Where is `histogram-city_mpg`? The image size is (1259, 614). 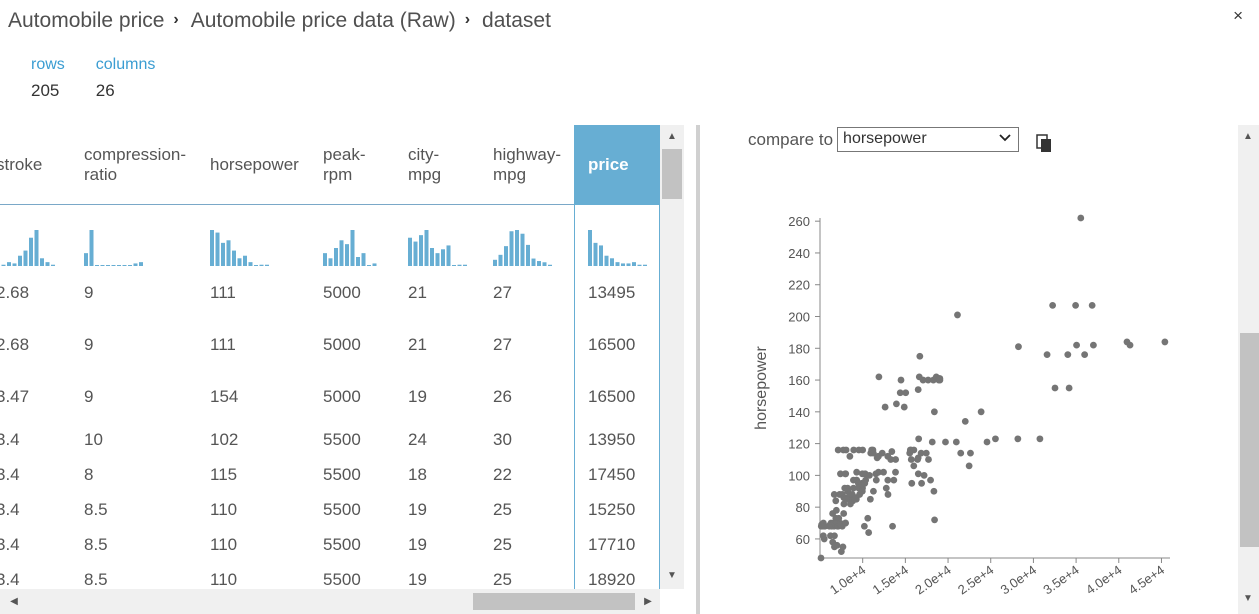 histogram-city_mpg is located at coordinates (438, 256).